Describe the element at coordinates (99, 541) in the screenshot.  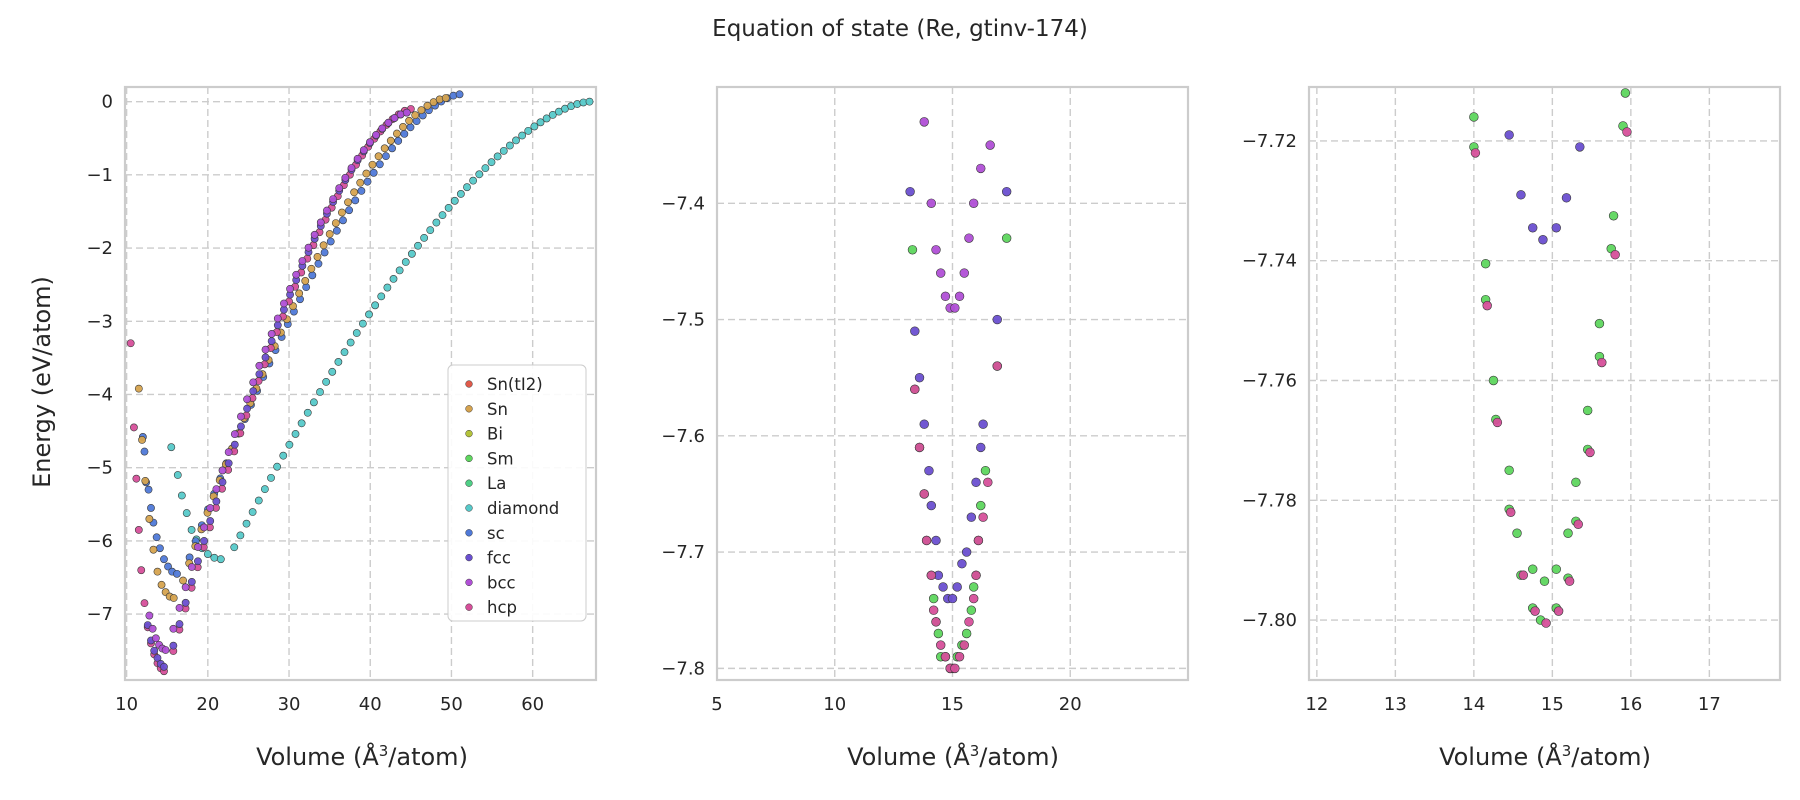
I see `y-tick-label: −6` at that location.